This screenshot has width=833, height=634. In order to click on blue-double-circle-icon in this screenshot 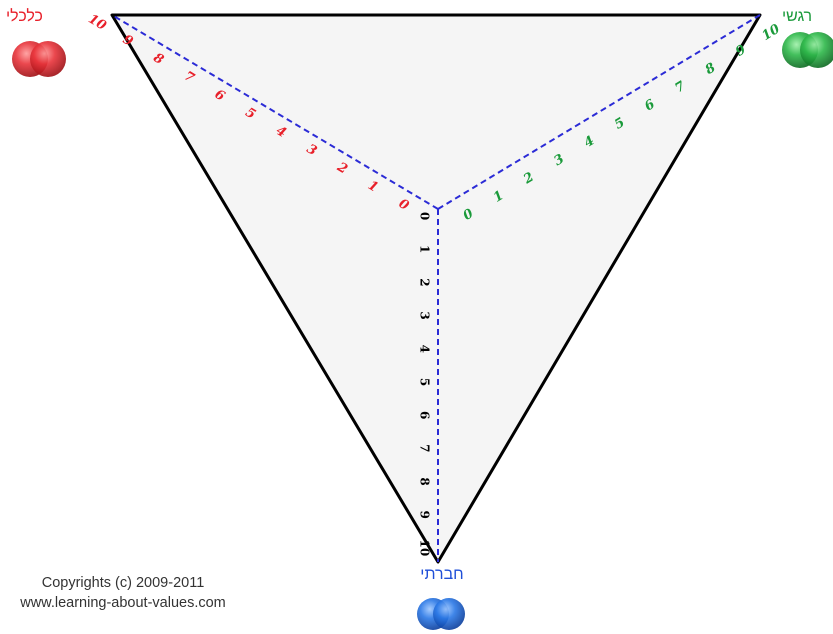, I will do `click(441, 614)`.